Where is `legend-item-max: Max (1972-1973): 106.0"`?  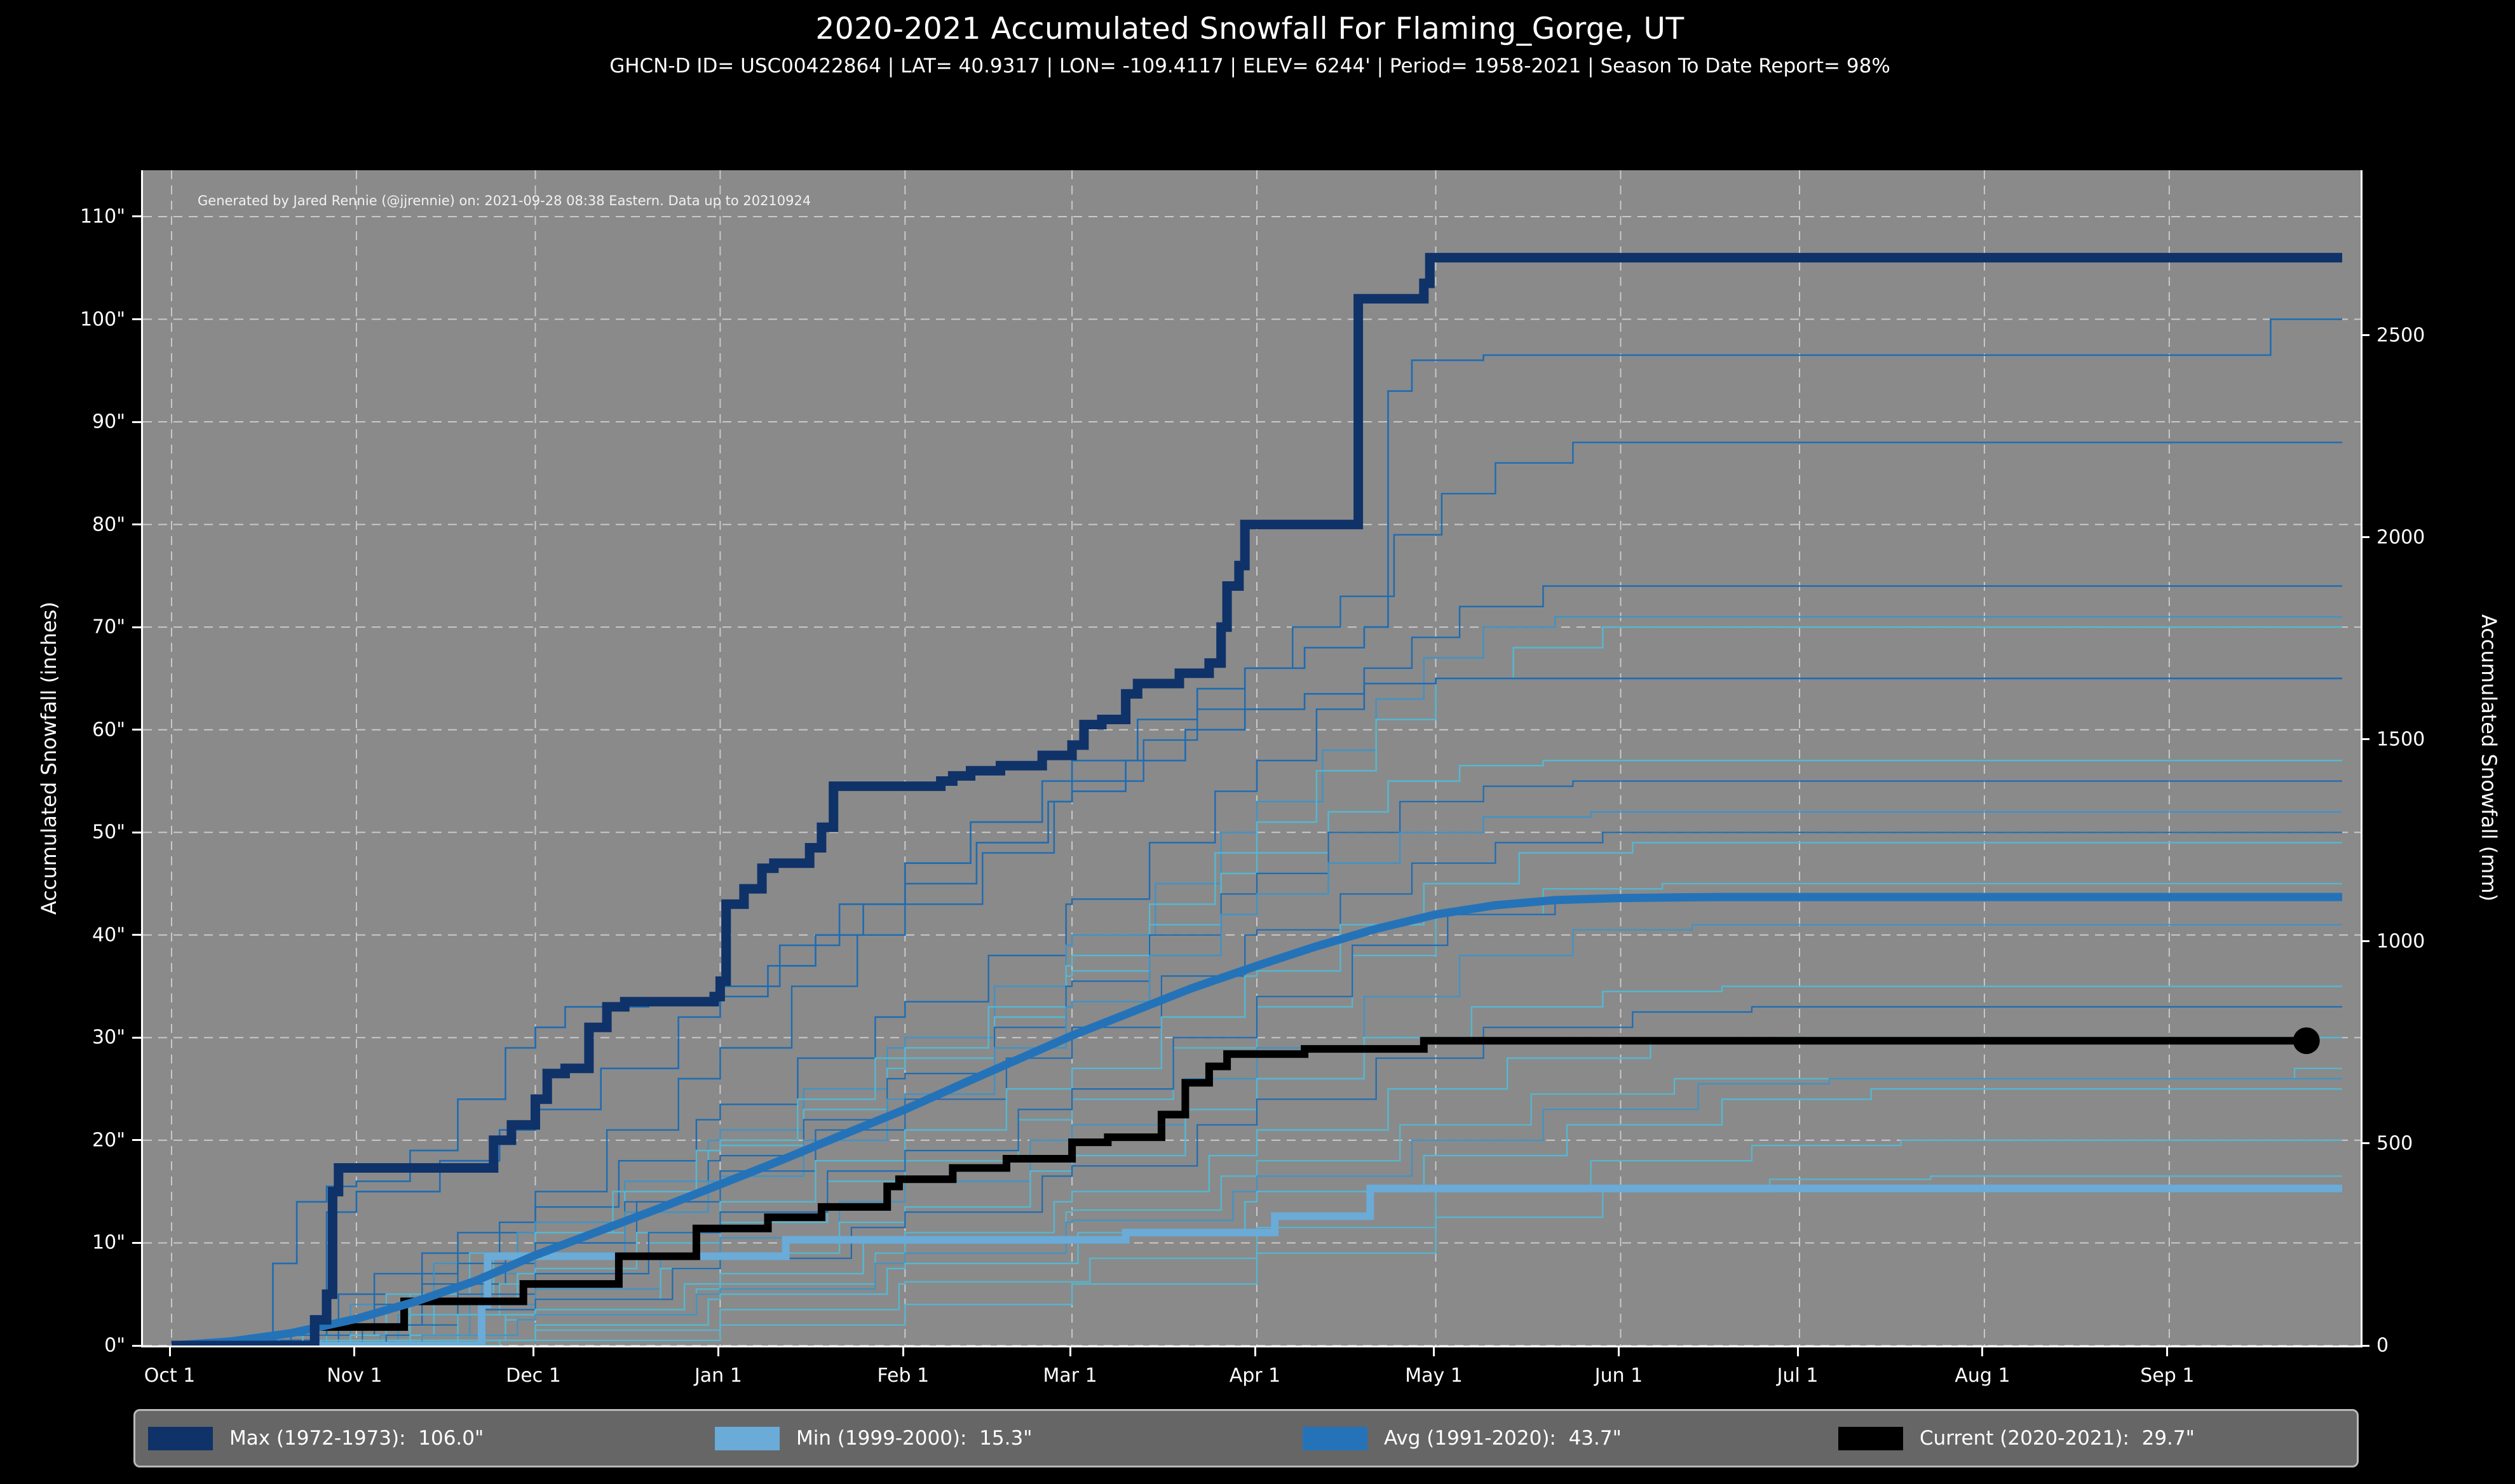
legend-item-max: Max (1972-1973): 106.0" is located at coordinates (316, 1438).